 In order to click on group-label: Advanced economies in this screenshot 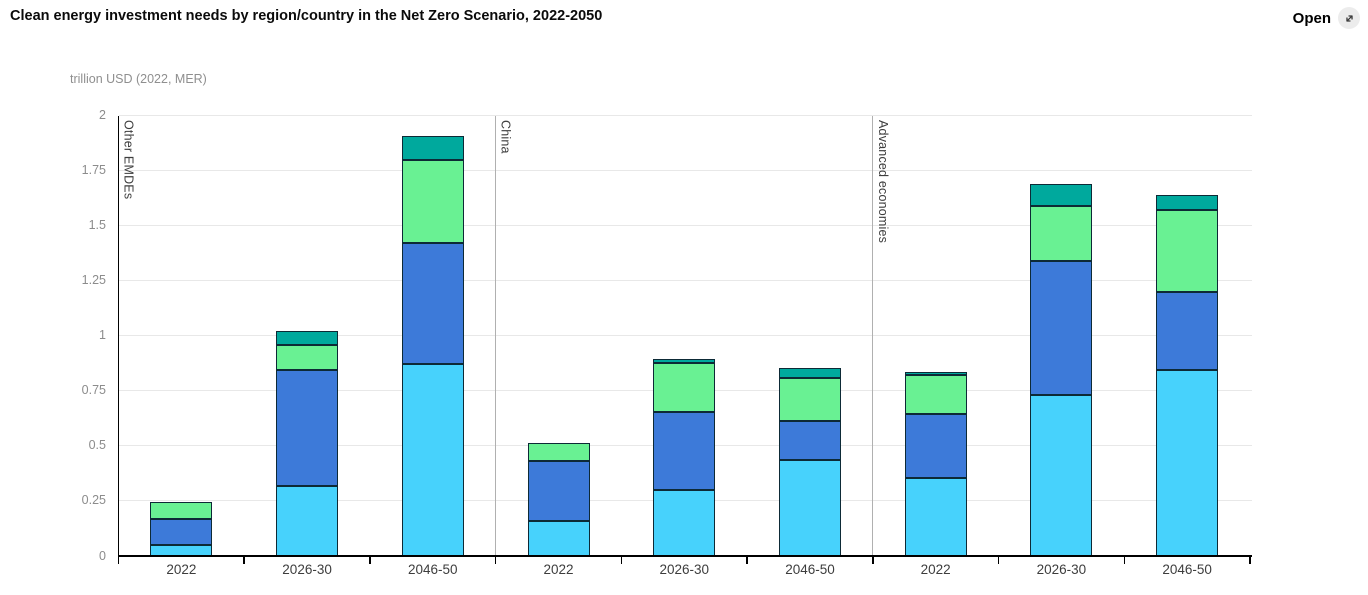, I will do `click(882, 181)`.